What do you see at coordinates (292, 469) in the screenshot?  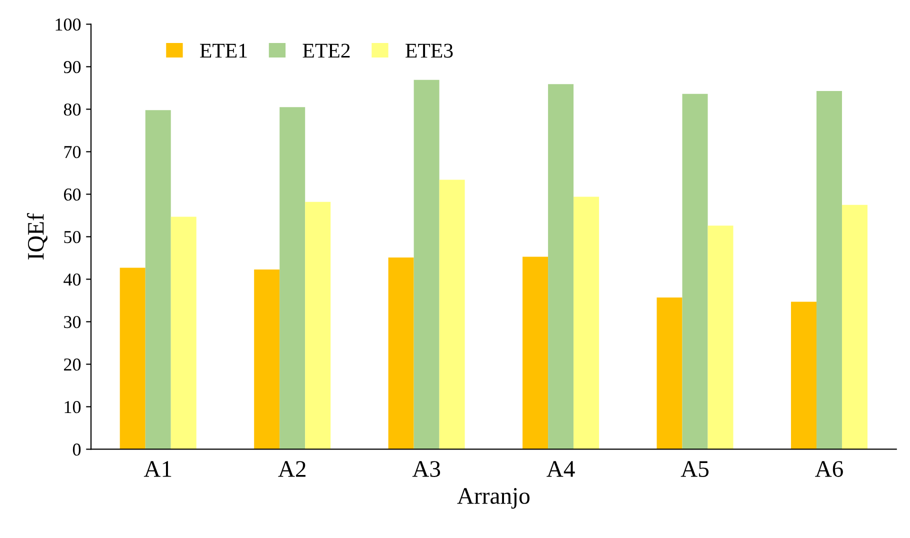 I see `x-tick-label: A2` at bounding box center [292, 469].